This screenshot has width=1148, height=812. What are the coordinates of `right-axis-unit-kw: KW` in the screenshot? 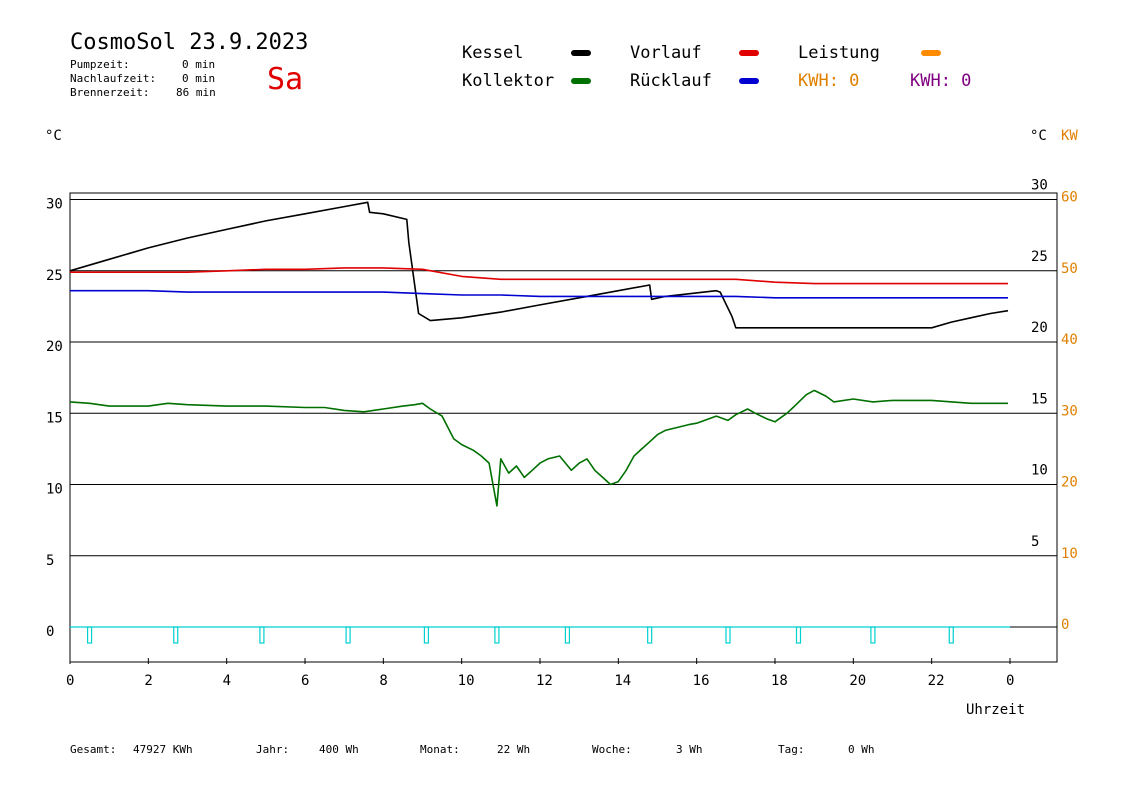 It's located at (1069, 136).